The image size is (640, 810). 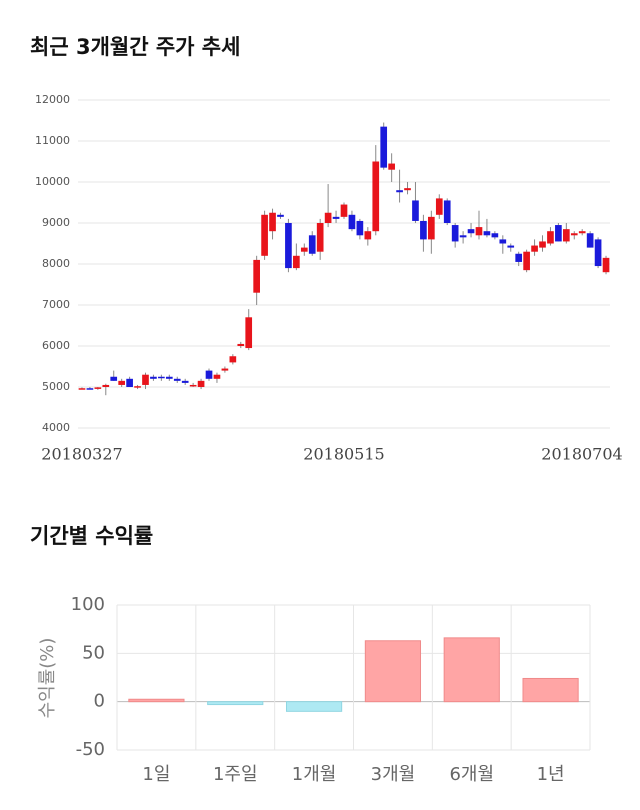 I want to click on x-tick-label: 1개월, so click(x=314, y=774).